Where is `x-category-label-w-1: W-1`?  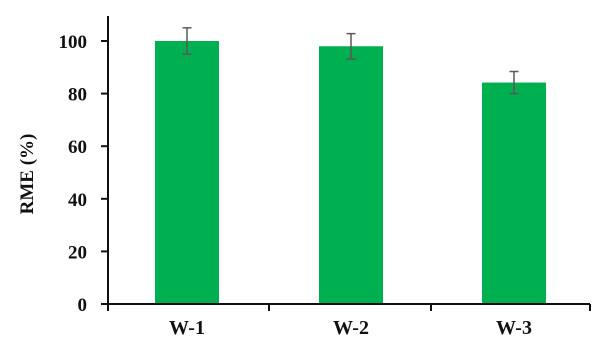
x-category-label-w-1: W-1 is located at coordinates (187, 328).